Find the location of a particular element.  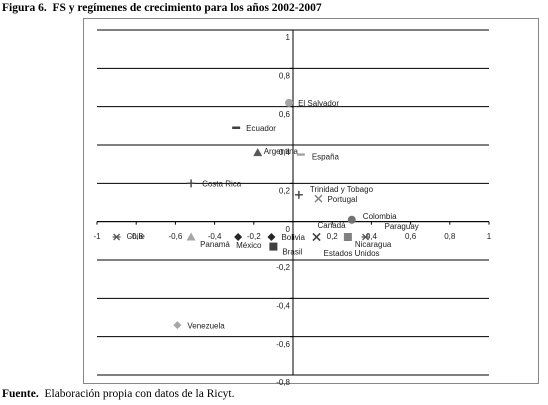

x-tick-label: -0,4 is located at coordinates (215, 236).